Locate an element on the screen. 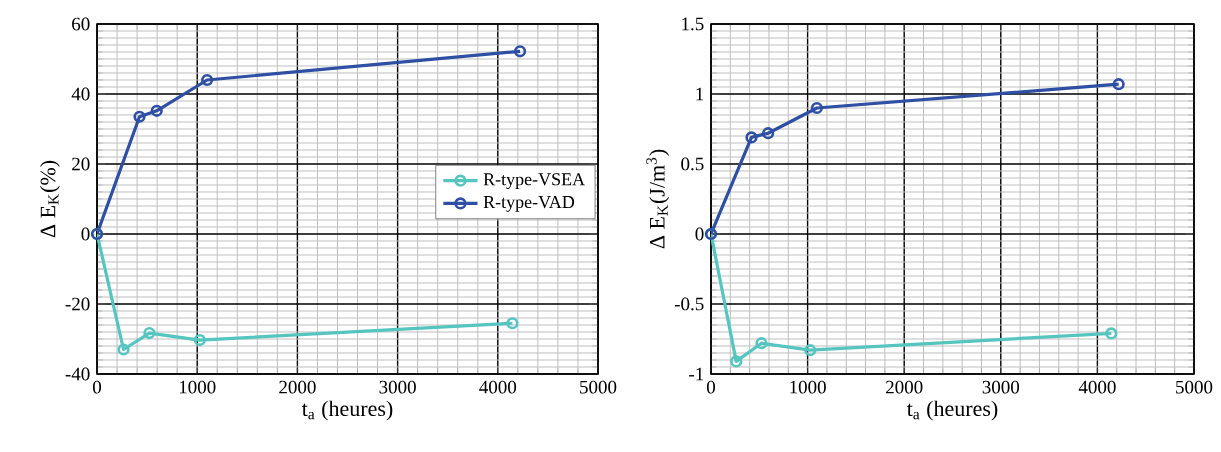 The image size is (1221, 452). y-tick-label: -0.5 is located at coordinates (689, 304).